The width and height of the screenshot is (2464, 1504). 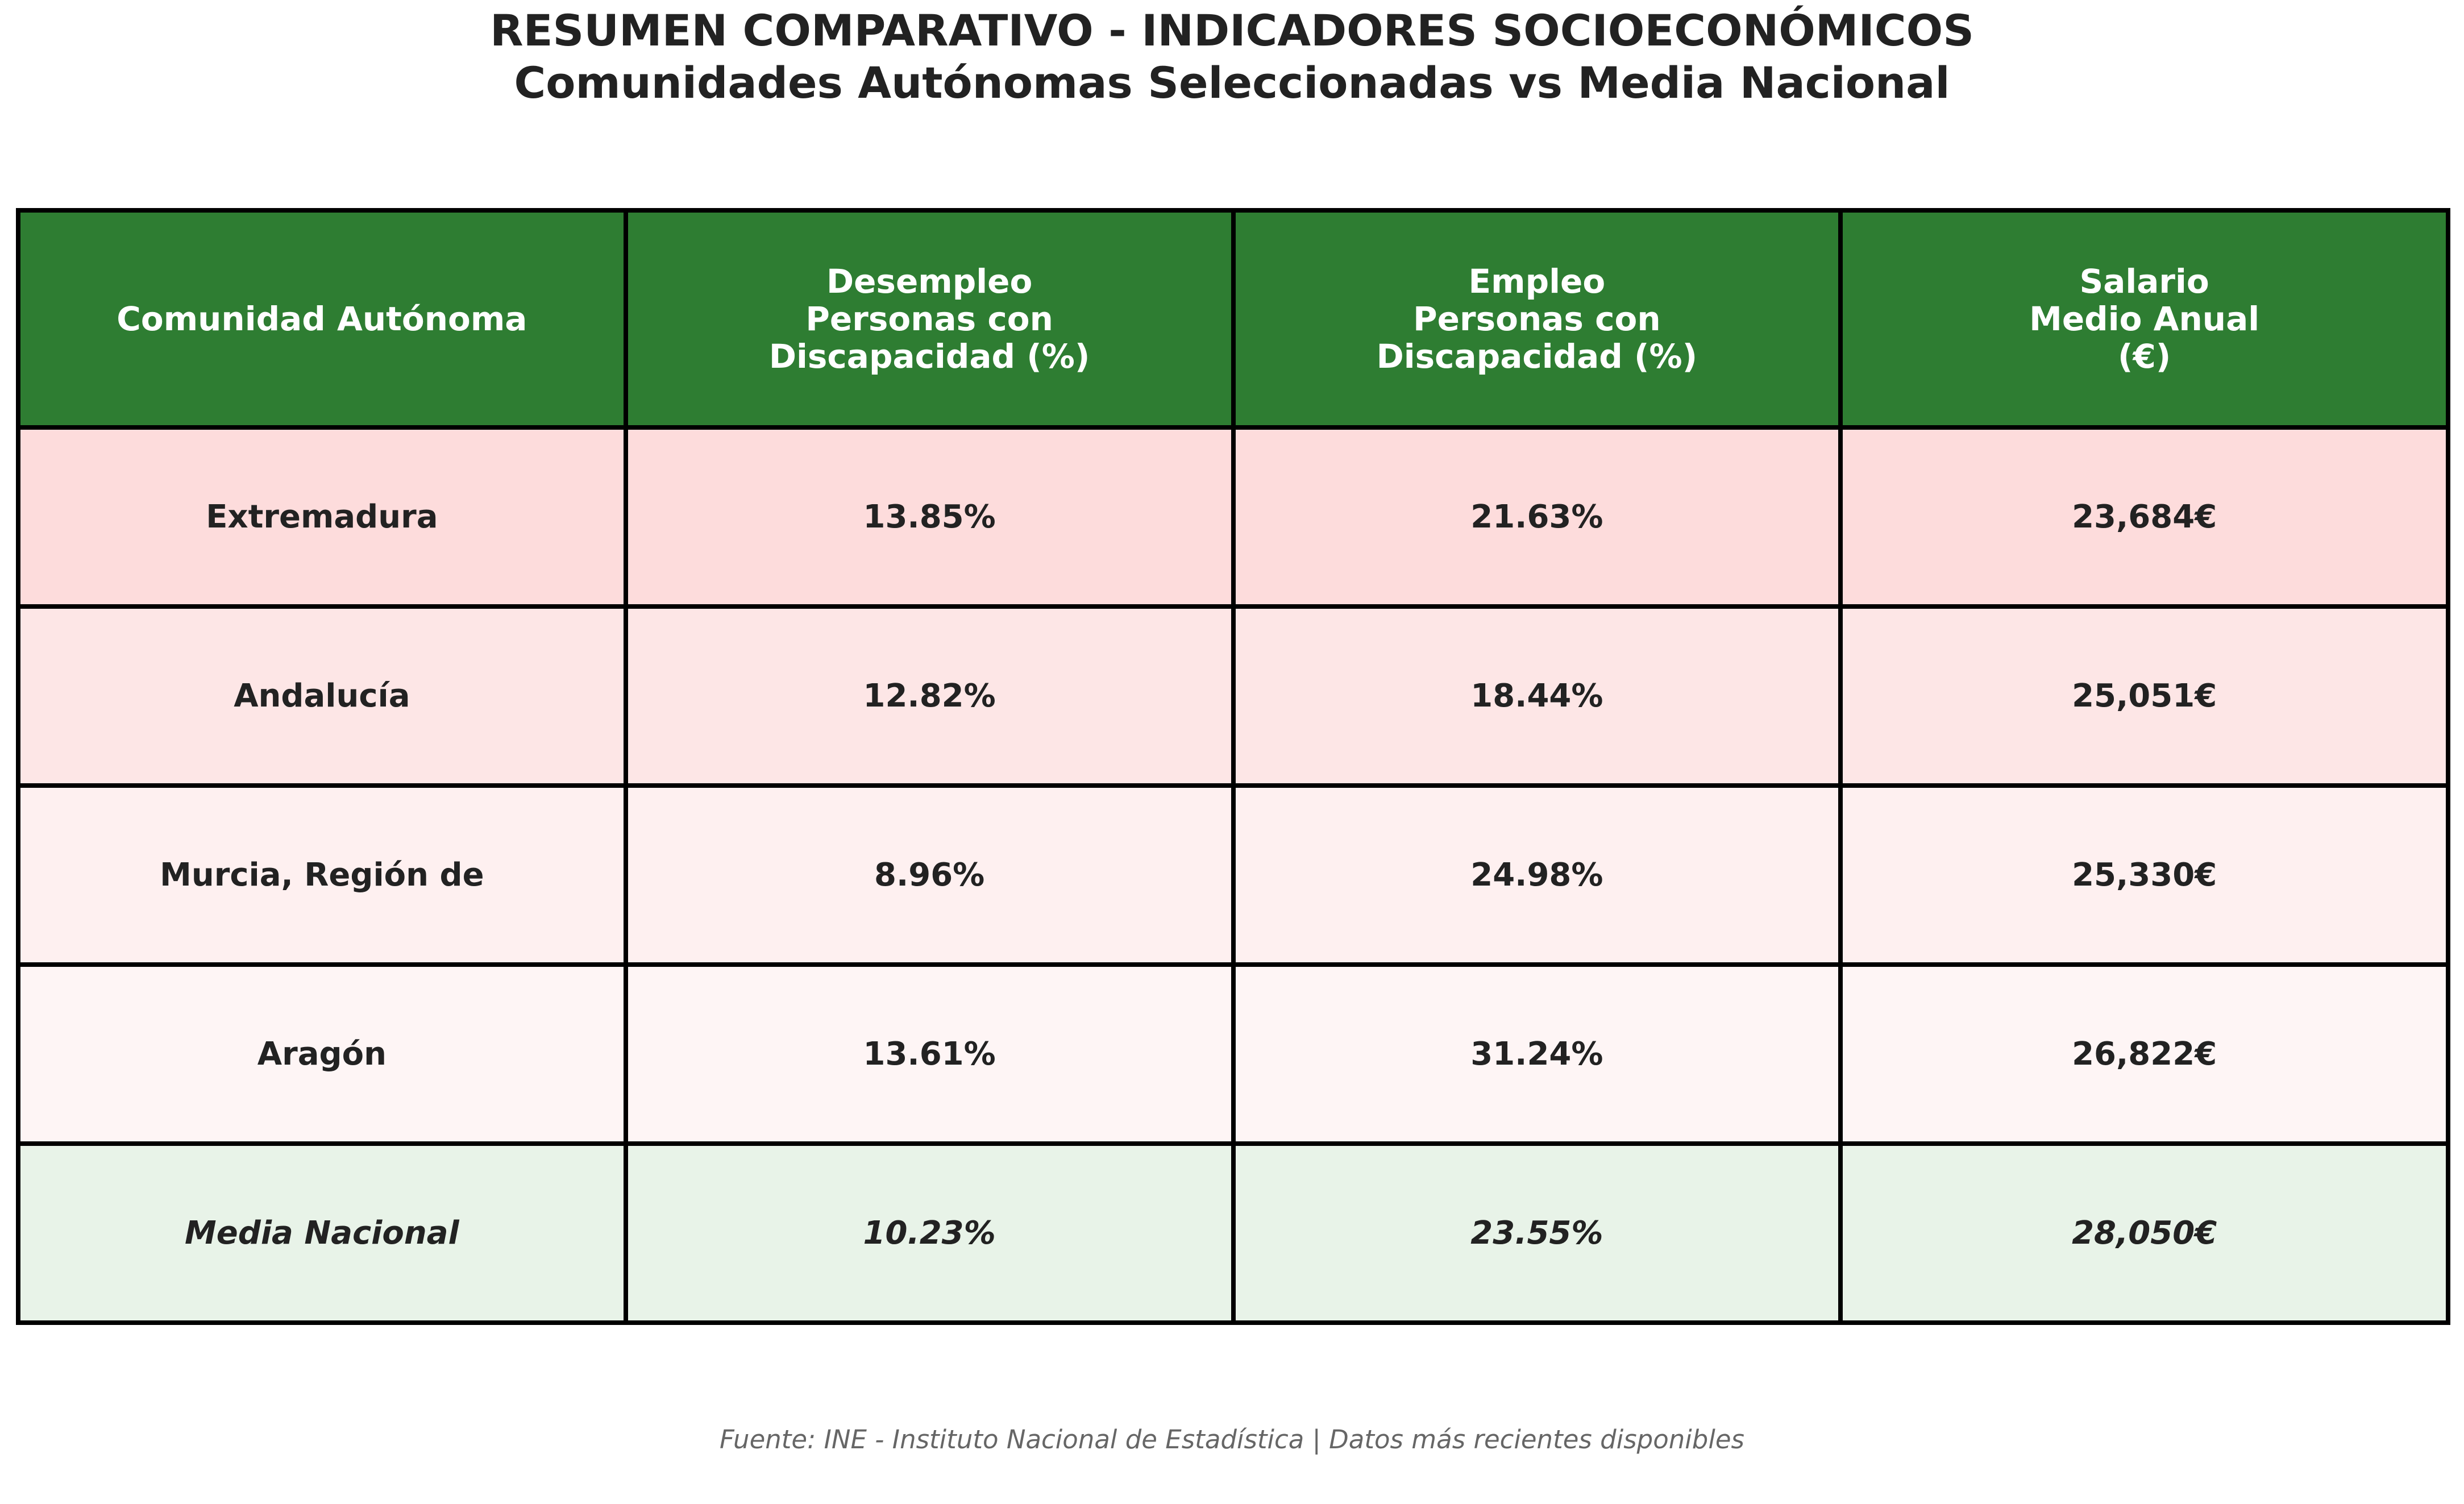 I want to click on cell-comunidad: Andalucía, so click(x=322, y=696).